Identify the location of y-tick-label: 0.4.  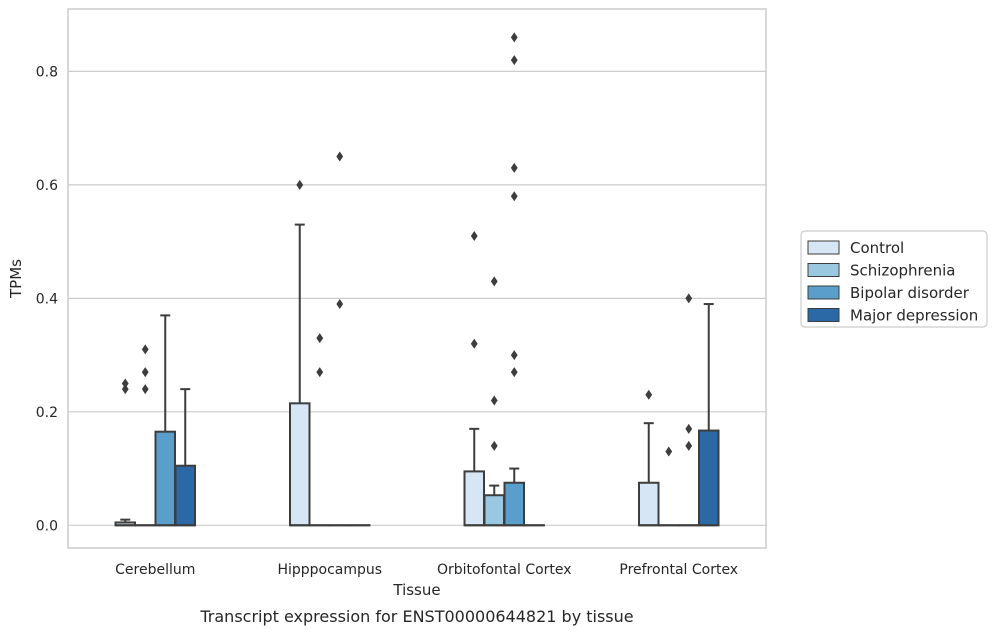
(47, 299).